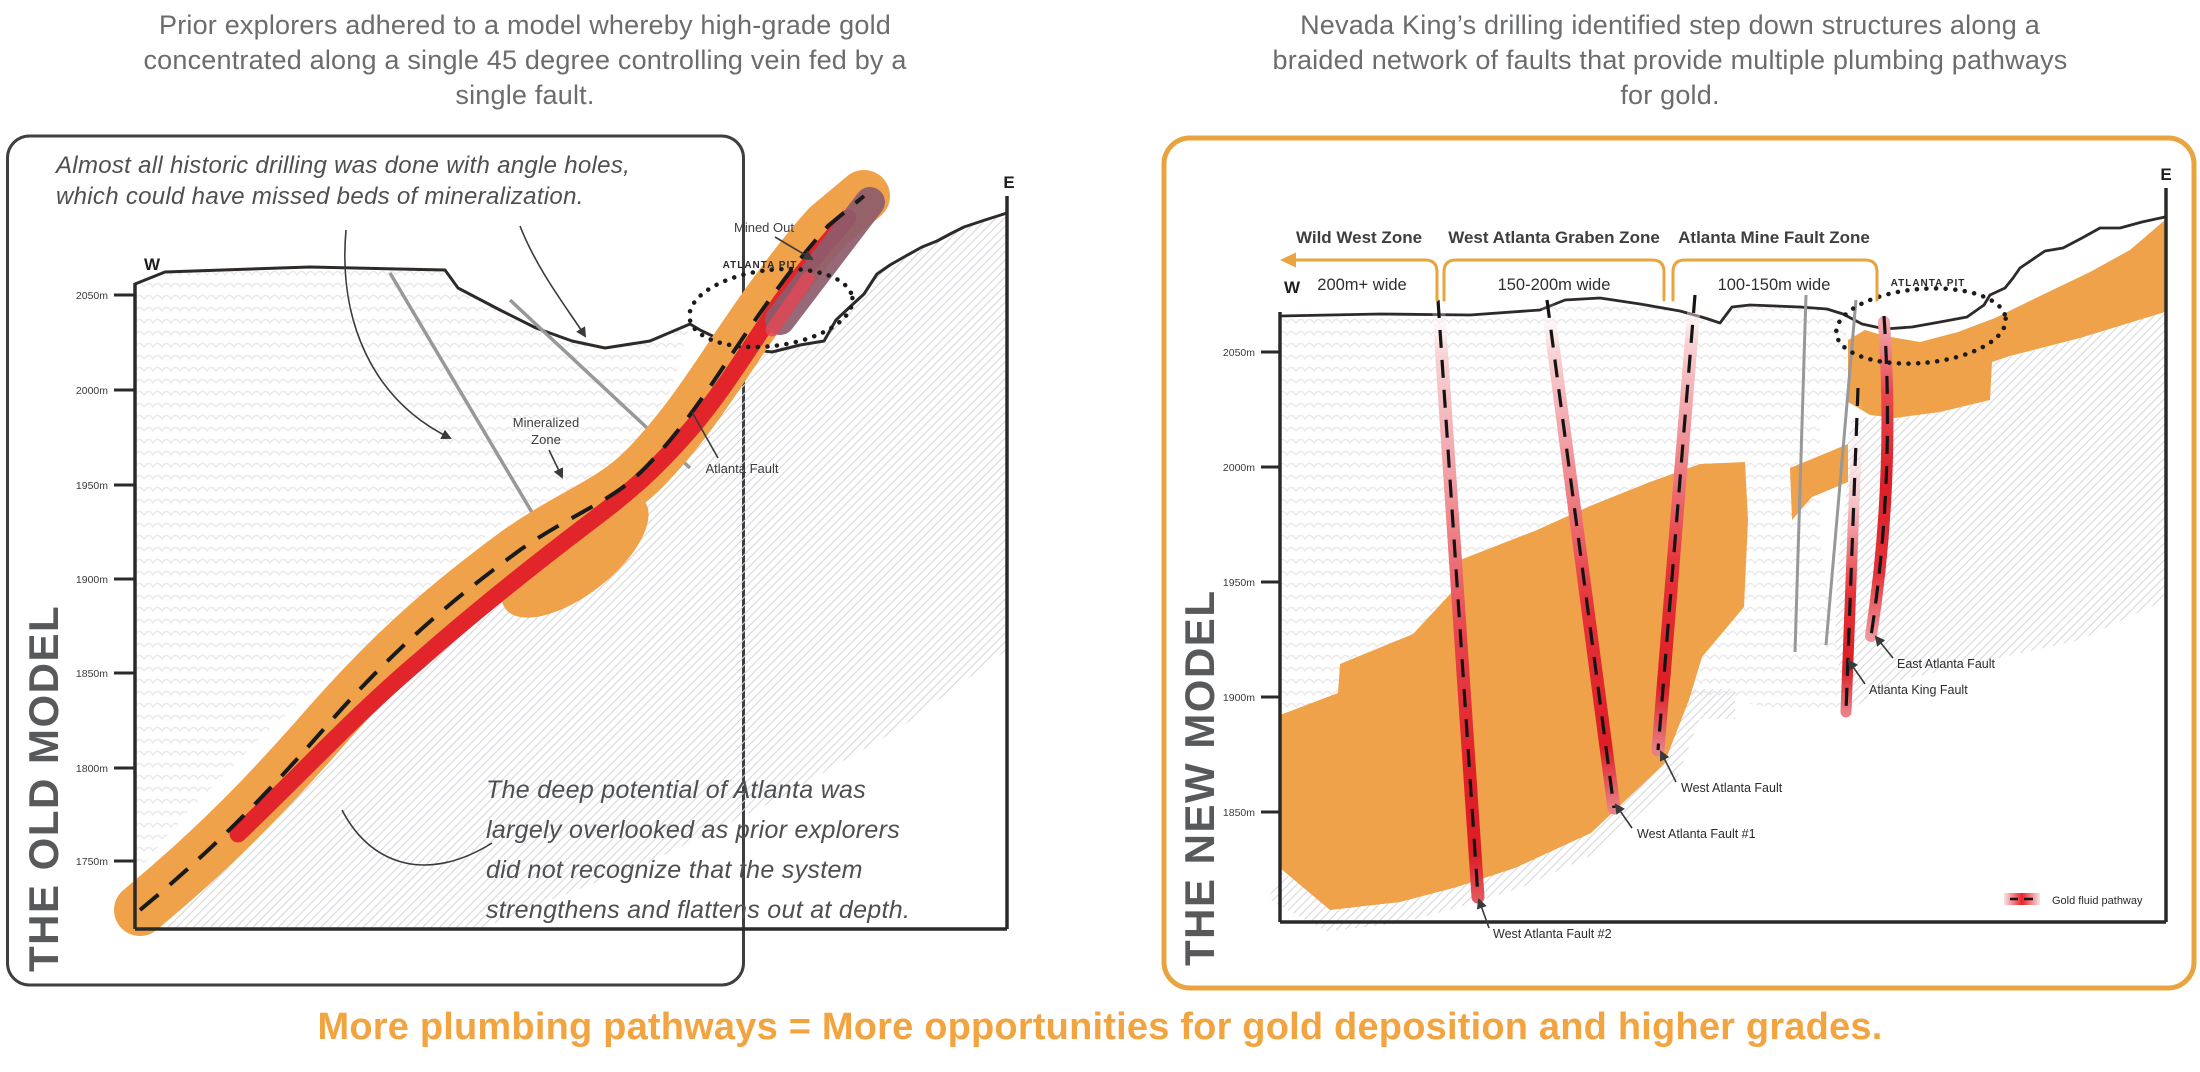  What do you see at coordinates (1239, 698) in the screenshot?
I see `new-elev-1900: 1900m` at bounding box center [1239, 698].